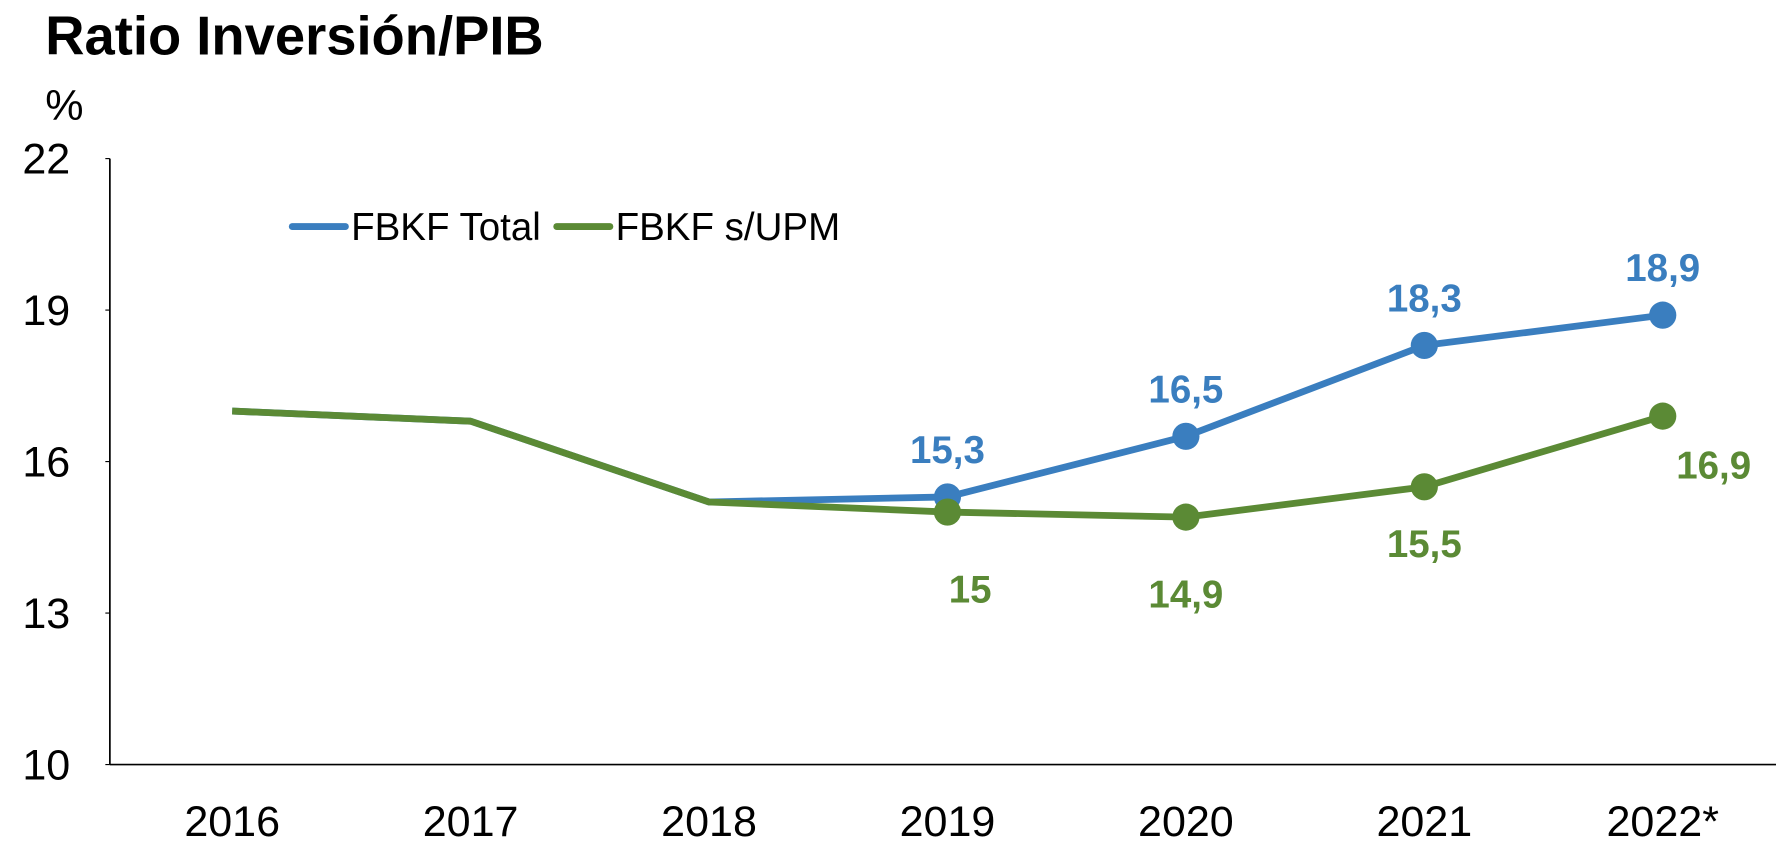 The height and width of the screenshot is (845, 1776). Describe the element at coordinates (1185, 595) in the screenshot. I see `data-label: 14,9` at that location.